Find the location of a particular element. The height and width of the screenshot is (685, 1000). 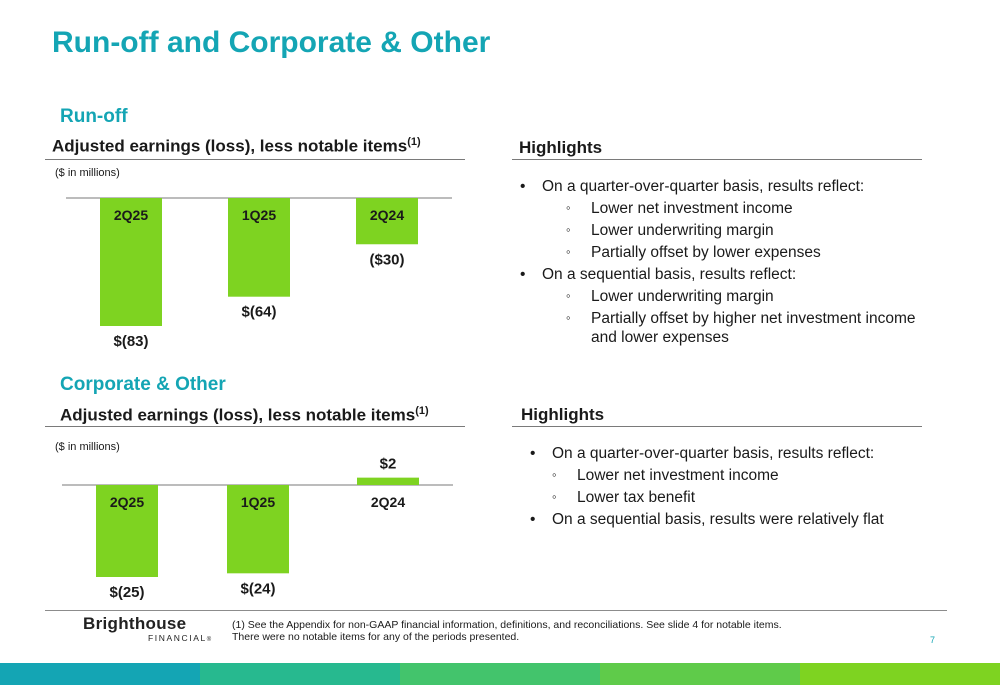

data-label: $(25) is located at coordinates (126, 592).